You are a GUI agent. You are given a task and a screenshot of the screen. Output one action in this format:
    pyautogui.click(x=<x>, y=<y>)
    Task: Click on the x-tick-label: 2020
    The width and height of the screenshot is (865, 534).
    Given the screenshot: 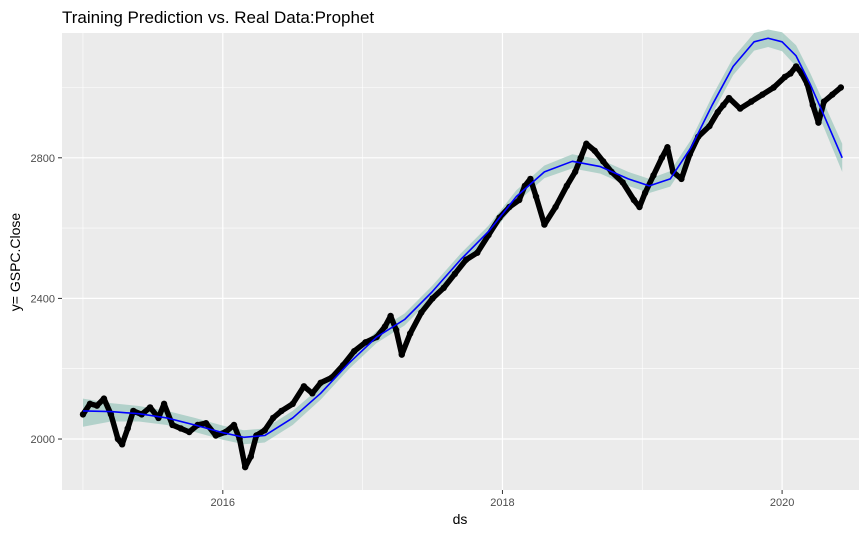 What is the action you would take?
    pyautogui.click(x=782, y=503)
    